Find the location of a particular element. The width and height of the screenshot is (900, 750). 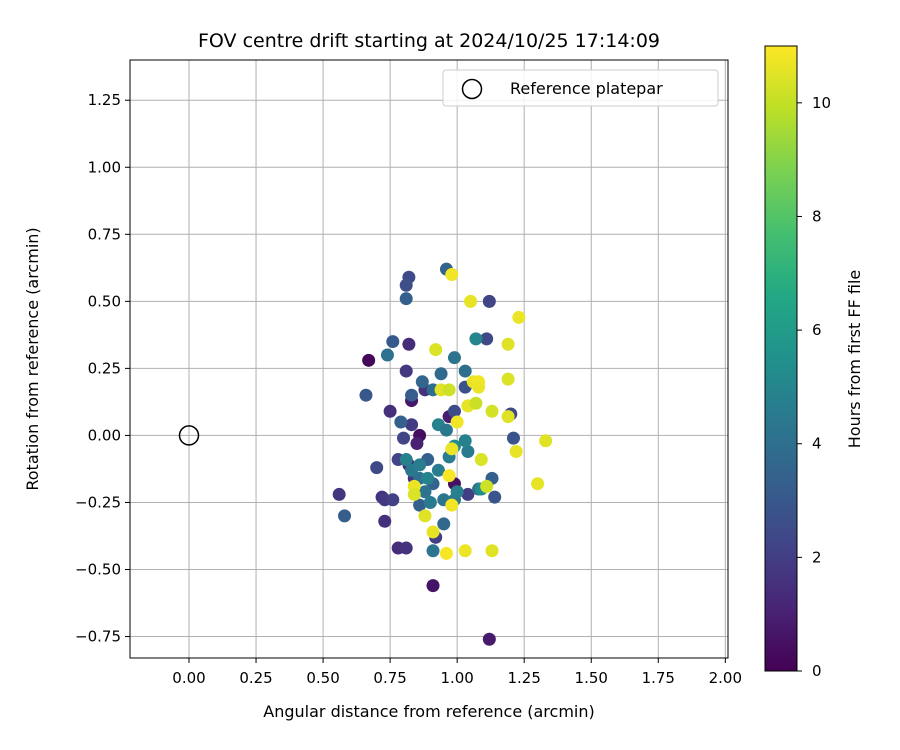

legend-label: Reference platepar is located at coordinates (586, 88).